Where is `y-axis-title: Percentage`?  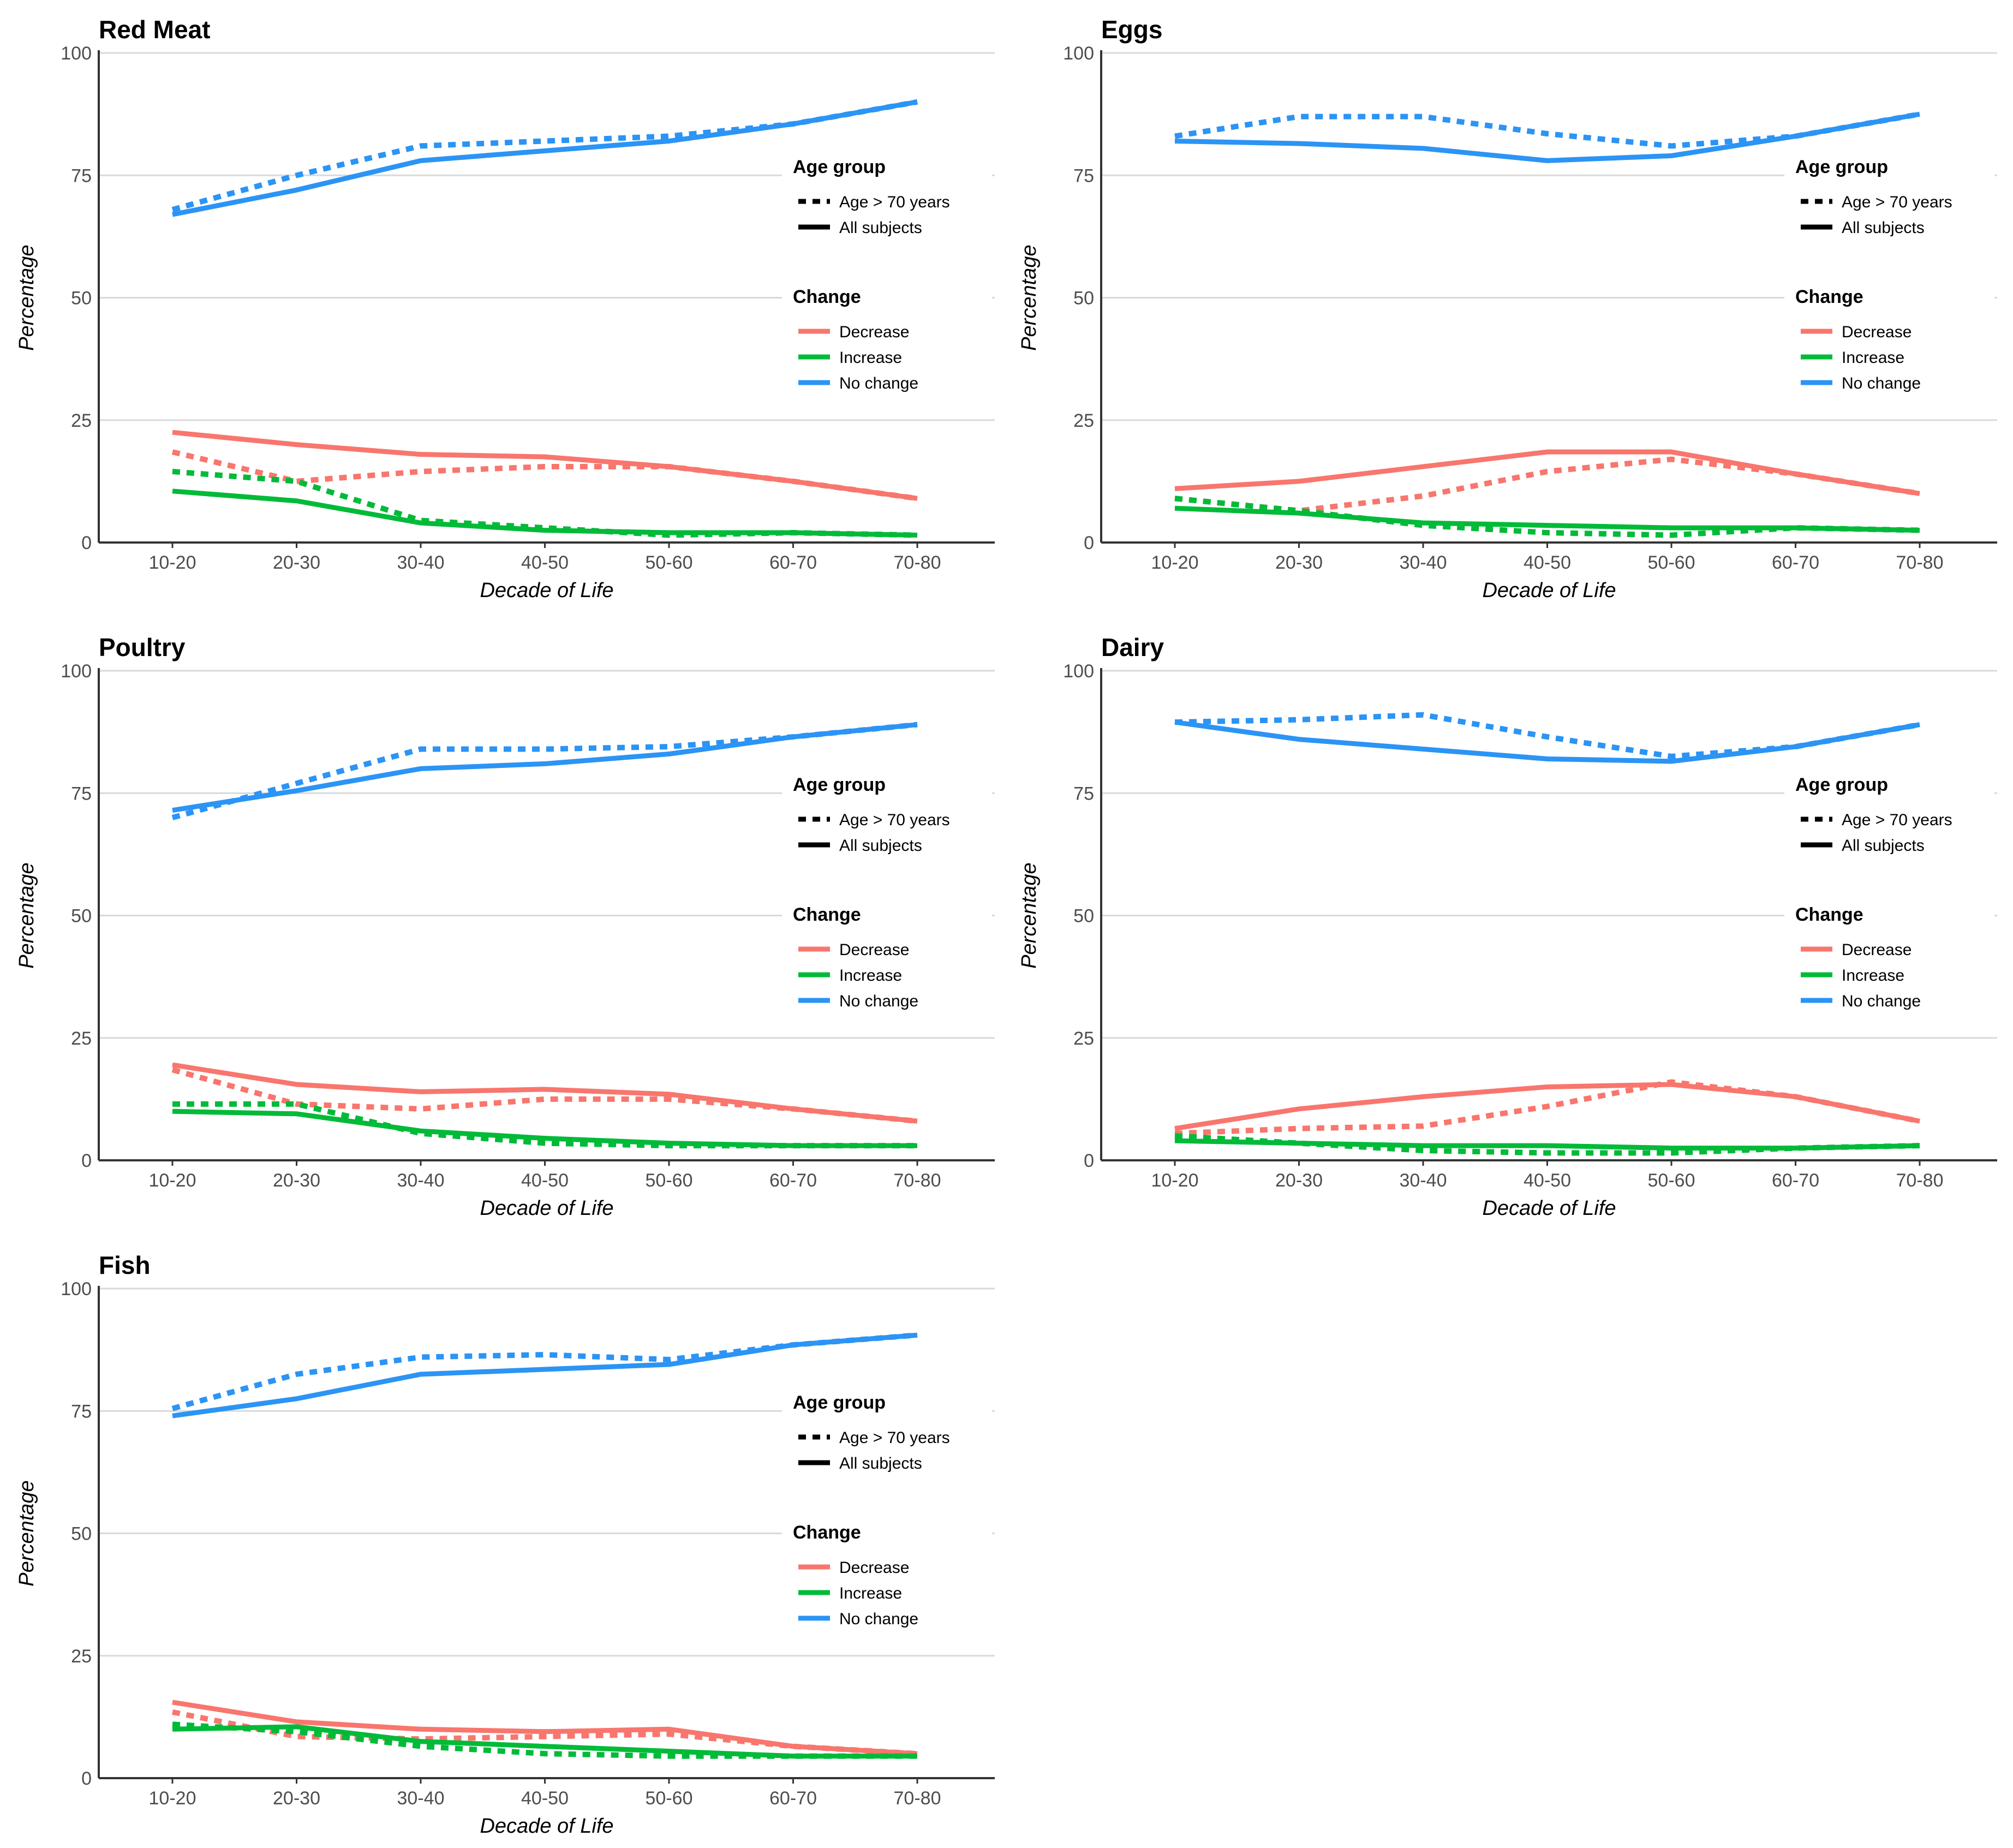
y-axis-title: Percentage is located at coordinates (26, 1533).